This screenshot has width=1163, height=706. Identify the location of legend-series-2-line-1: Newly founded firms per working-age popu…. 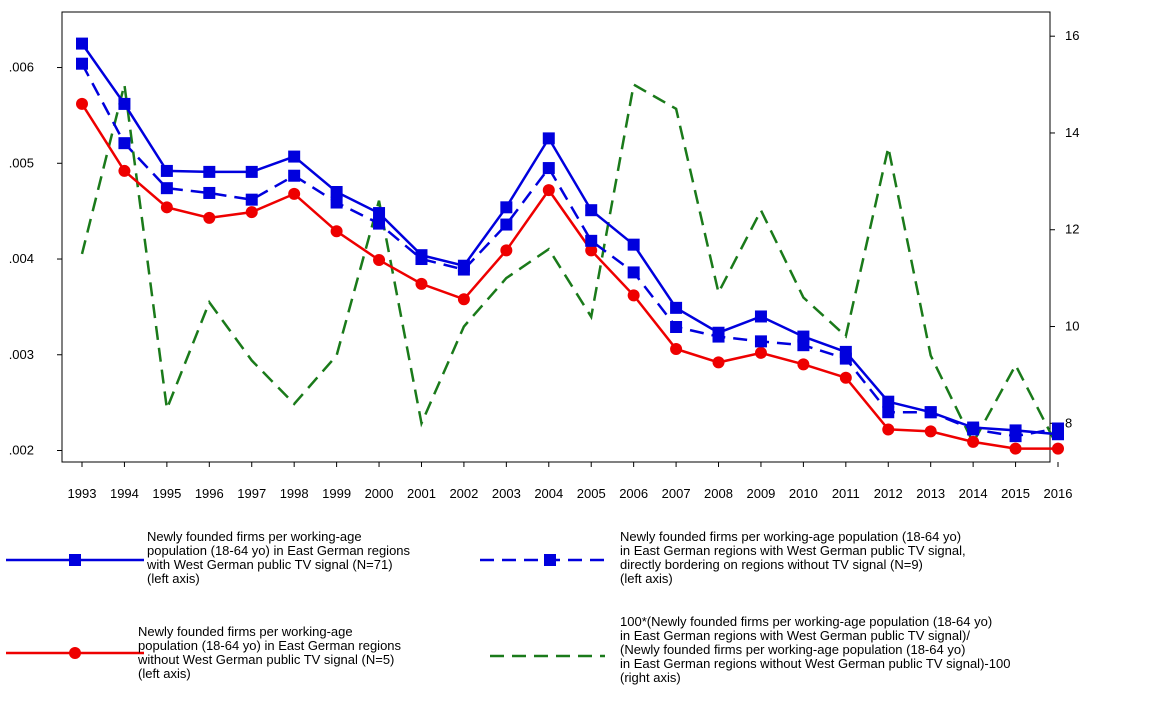
(791, 536).